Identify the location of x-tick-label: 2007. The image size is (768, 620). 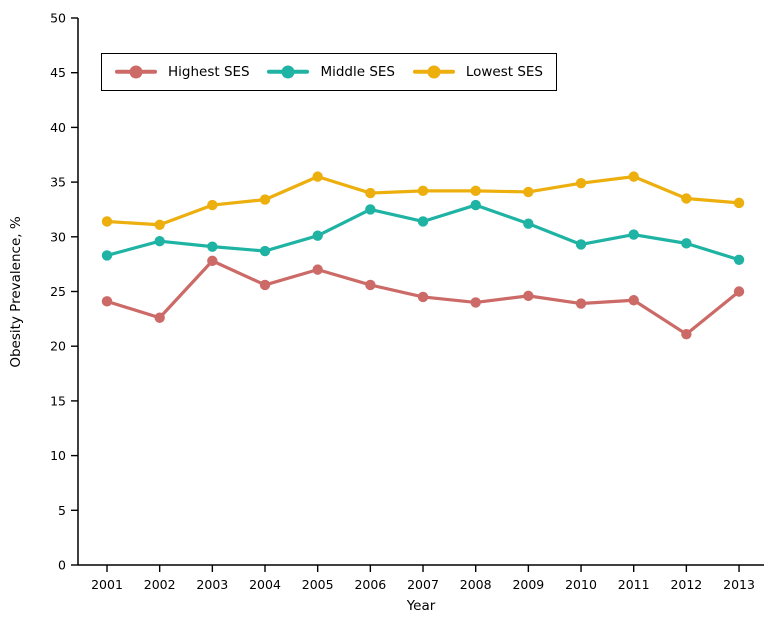
(423, 584).